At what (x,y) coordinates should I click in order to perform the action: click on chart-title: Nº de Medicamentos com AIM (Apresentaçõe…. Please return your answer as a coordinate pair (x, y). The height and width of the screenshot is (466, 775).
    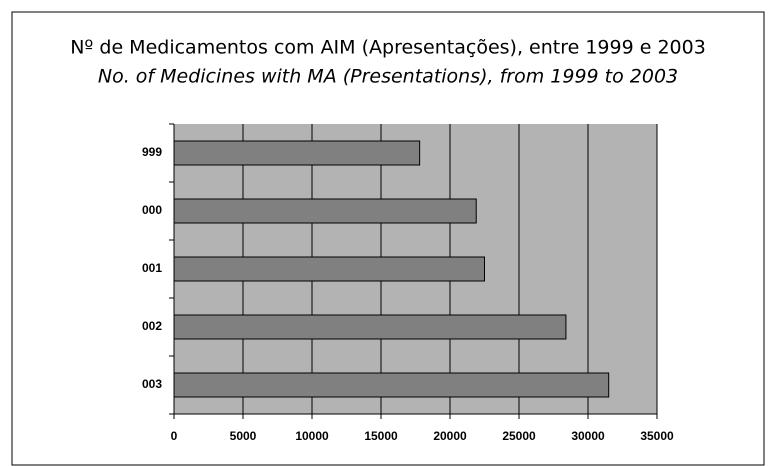
    Looking at the image, I should click on (388, 48).